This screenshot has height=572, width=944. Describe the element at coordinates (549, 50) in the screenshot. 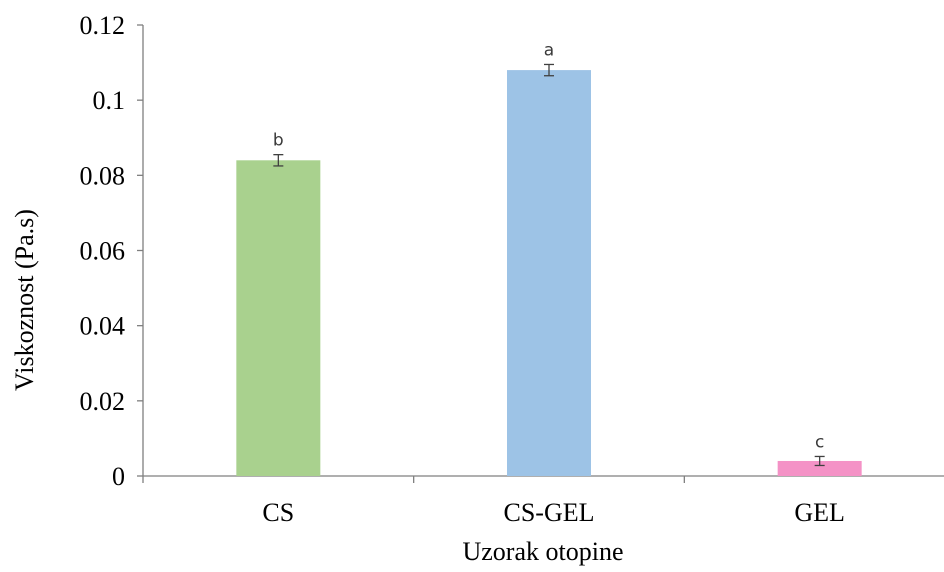

I see `significance-letter: a` at that location.